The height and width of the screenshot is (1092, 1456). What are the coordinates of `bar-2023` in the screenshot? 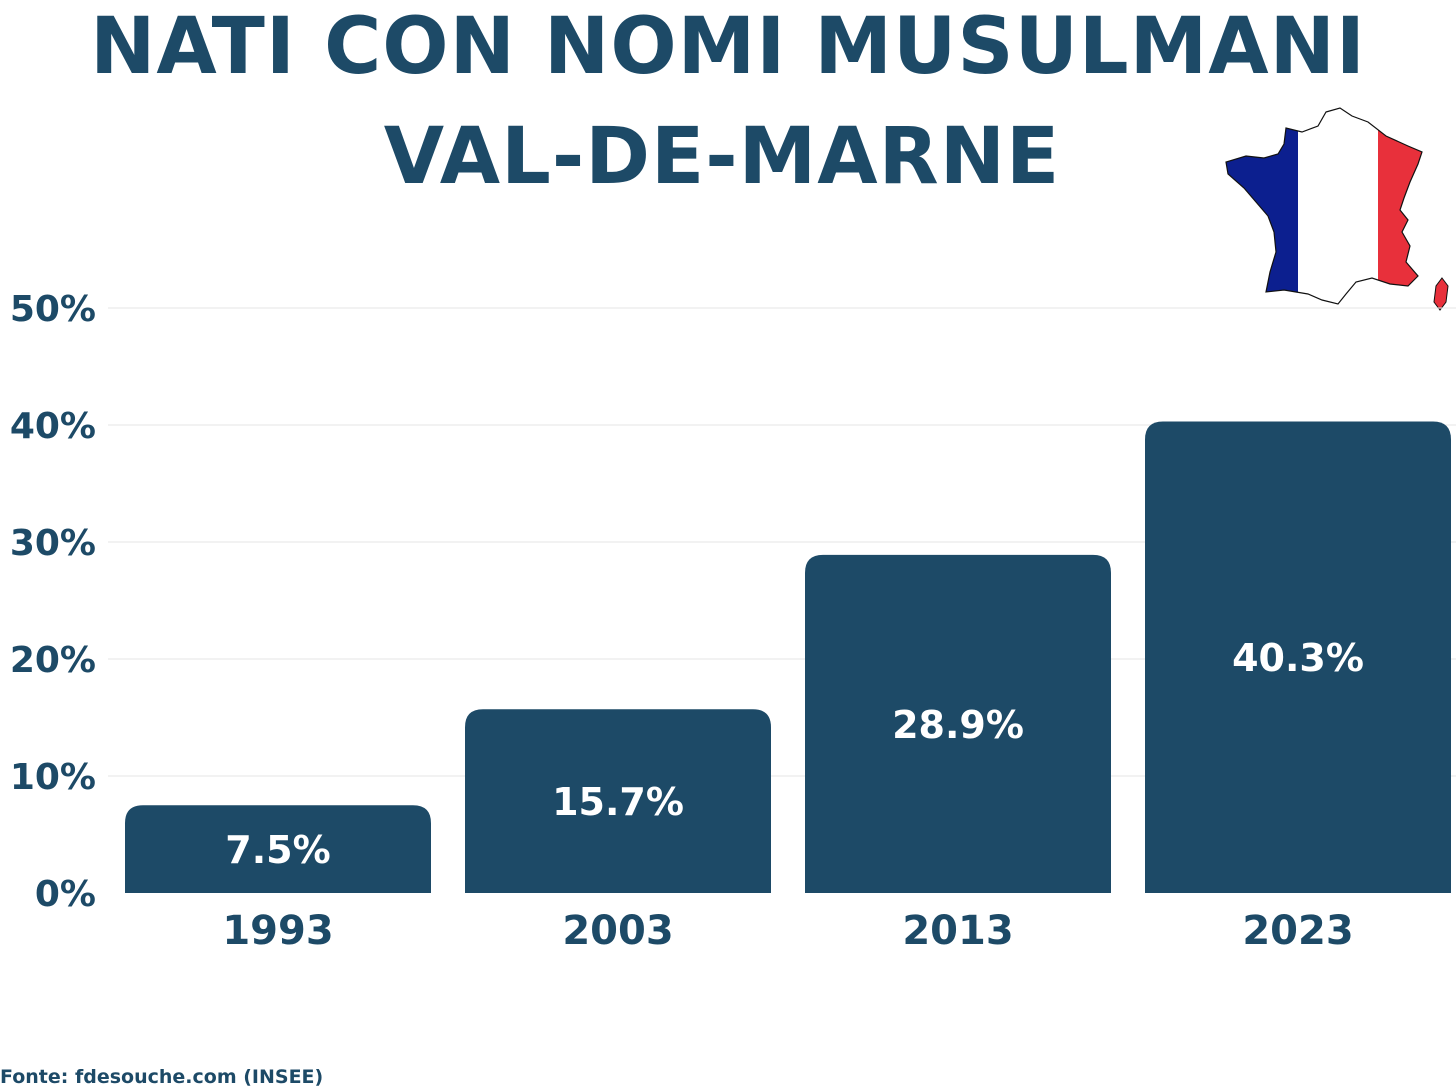 It's located at (1298, 657).